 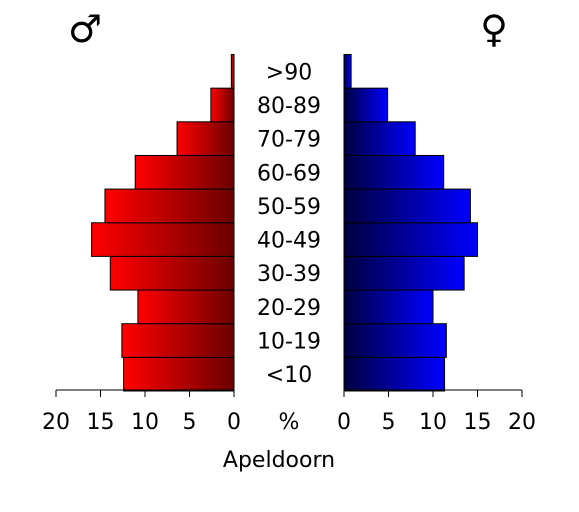 I want to click on female-axis: 0 5 10 15 20, so click(x=436, y=412).